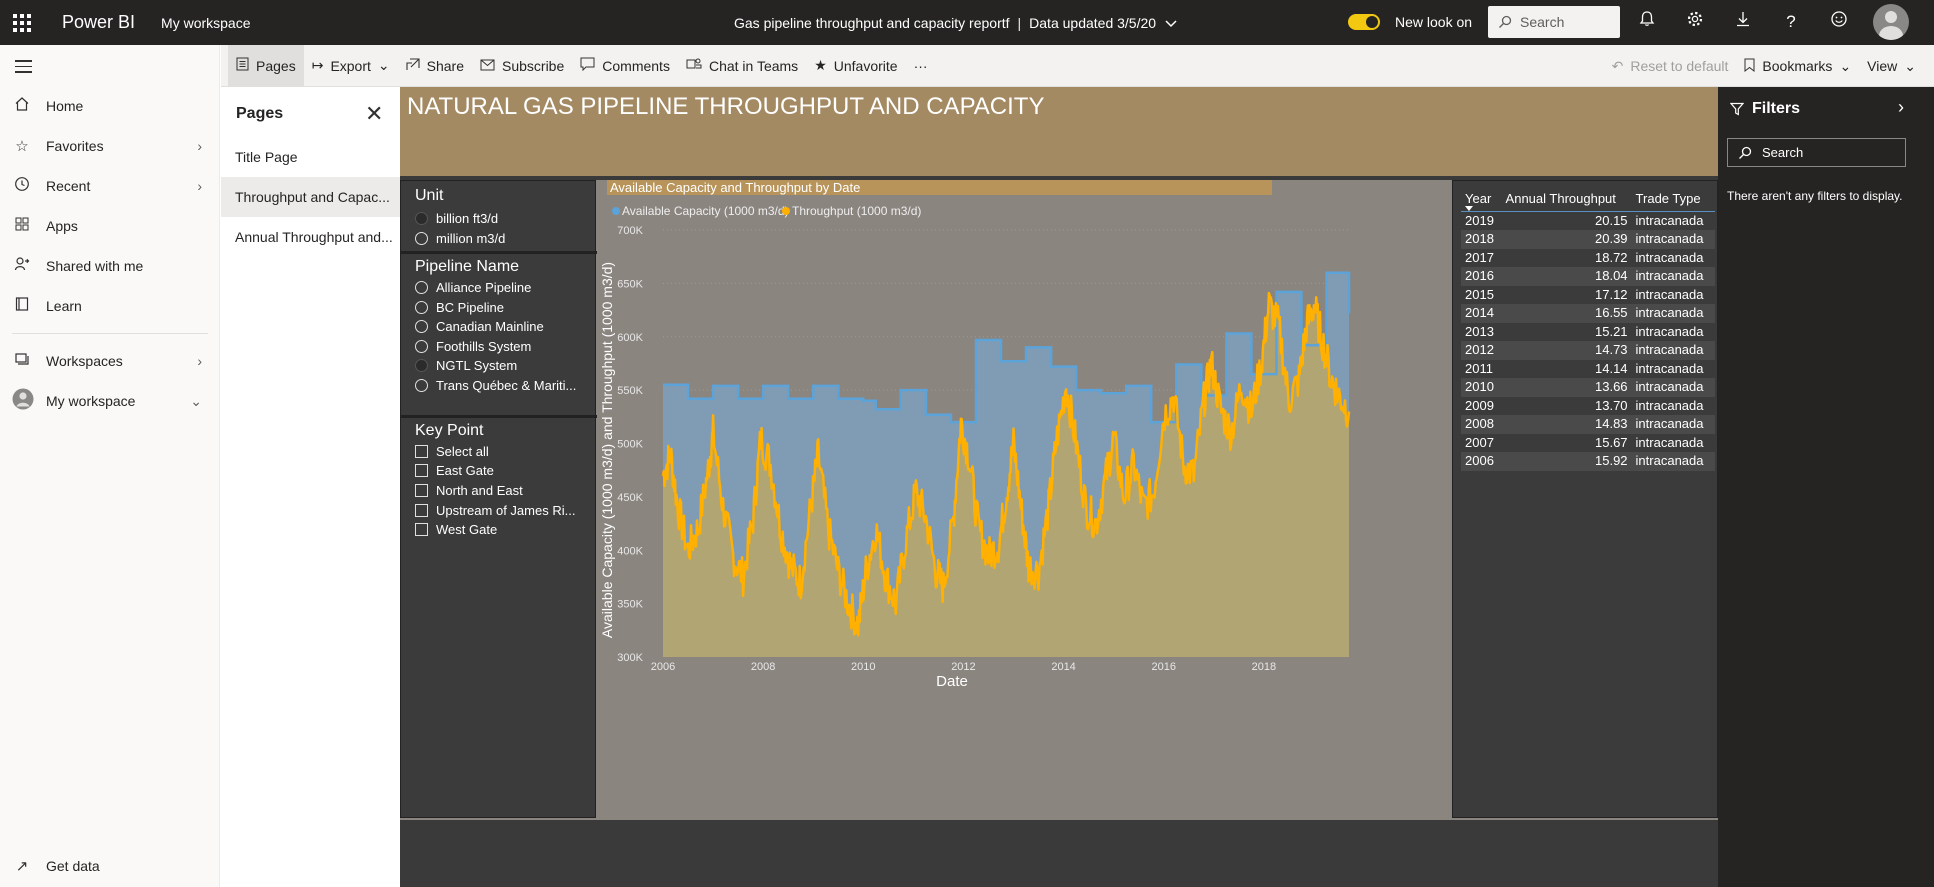  What do you see at coordinates (449, 430) in the screenshot?
I see `keypoint-slicer-title: Key Point` at bounding box center [449, 430].